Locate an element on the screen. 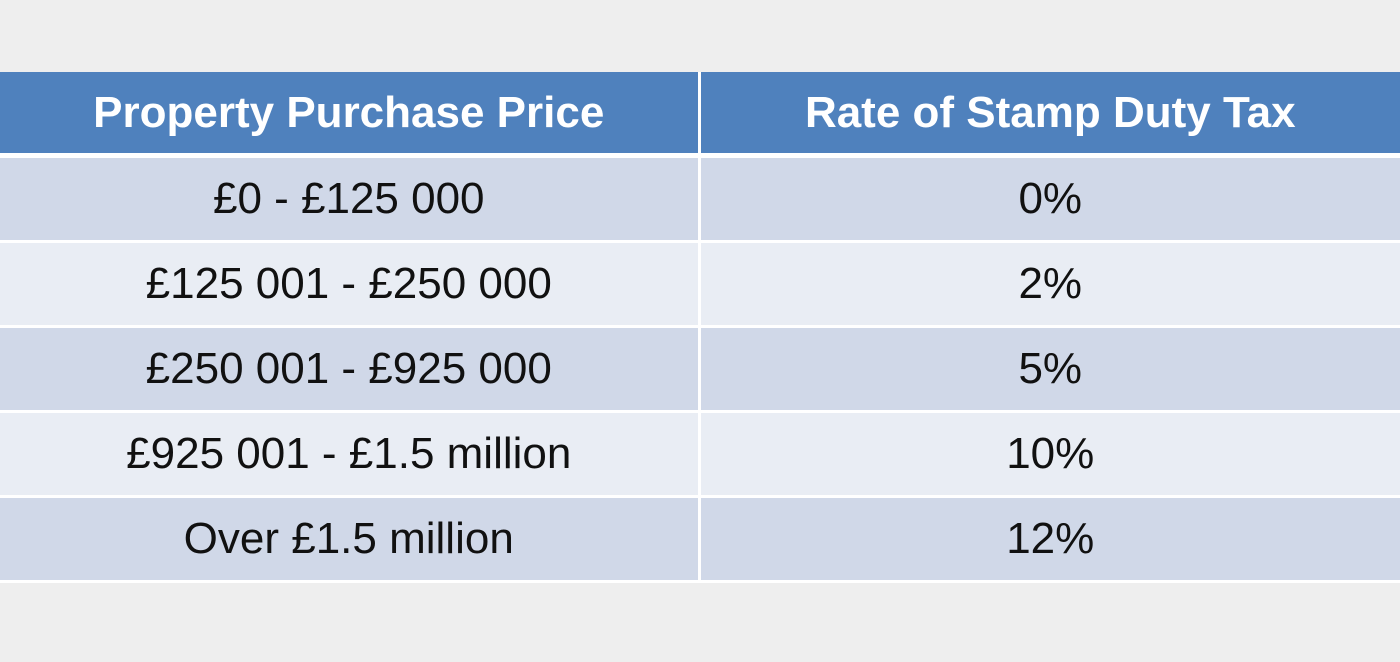 The image size is (1400, 662). price-band-cell: £125 001 - £250 000 is located at coordinates (350, 284).